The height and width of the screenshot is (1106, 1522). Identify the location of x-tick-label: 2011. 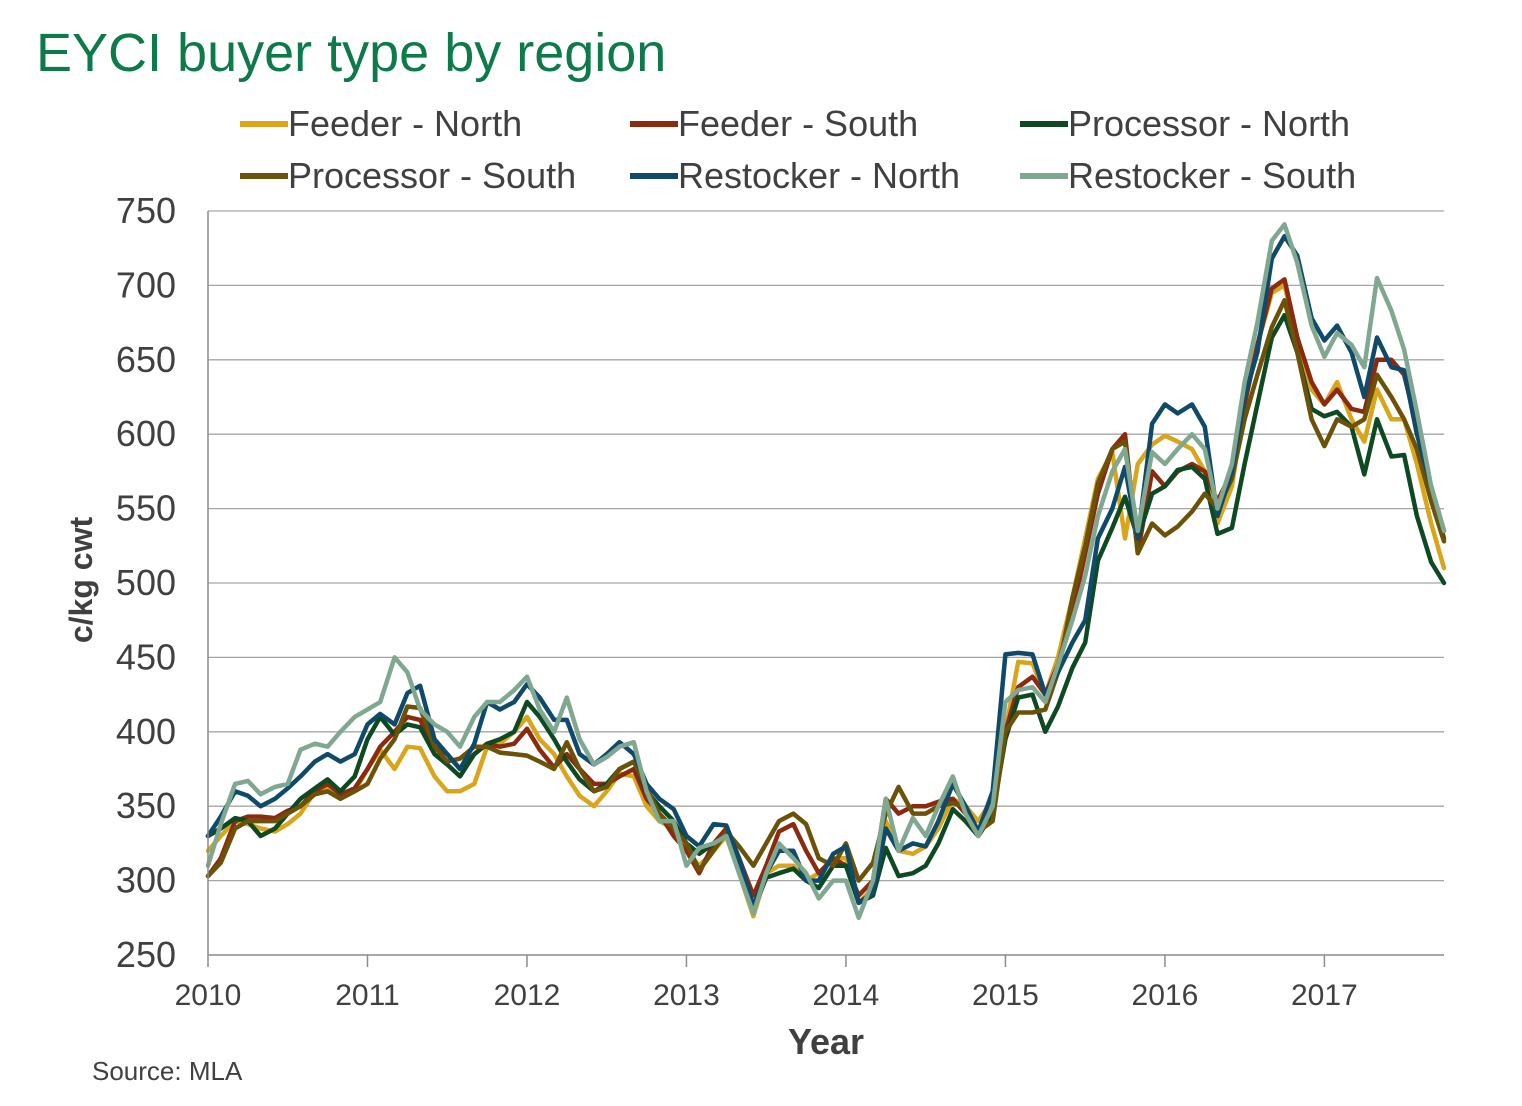
(367, 995).